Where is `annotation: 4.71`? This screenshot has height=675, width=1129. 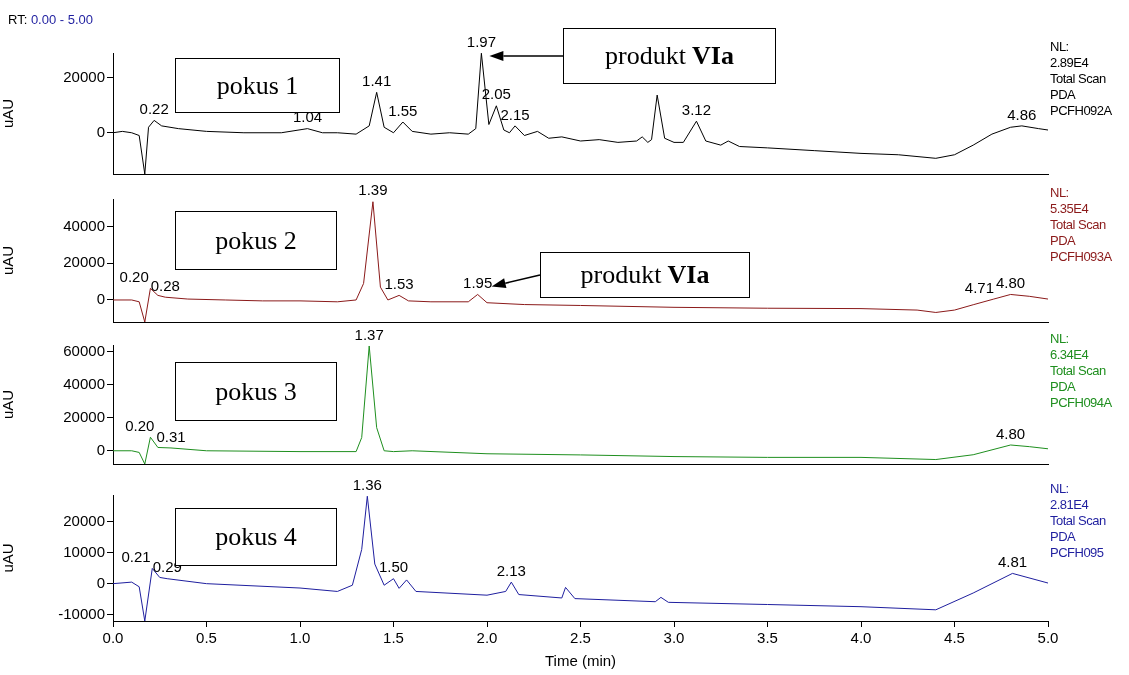 annotation: 4.71 is located at coordinates (979, 287).